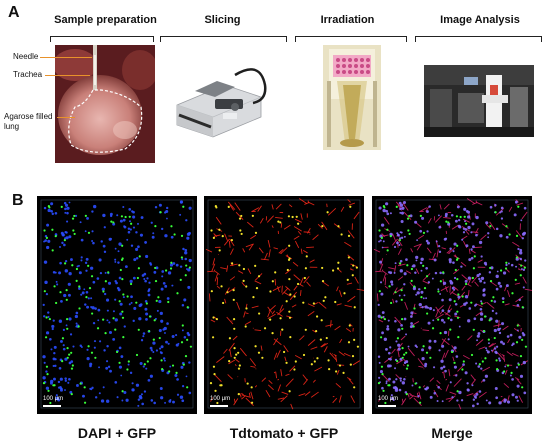 Image resolution: width=550 pixels, height=445 pixels. Describe the element at coordinates (222, 20) in the screenshot. I see `stage-title-slicing: Slicing` at that location.